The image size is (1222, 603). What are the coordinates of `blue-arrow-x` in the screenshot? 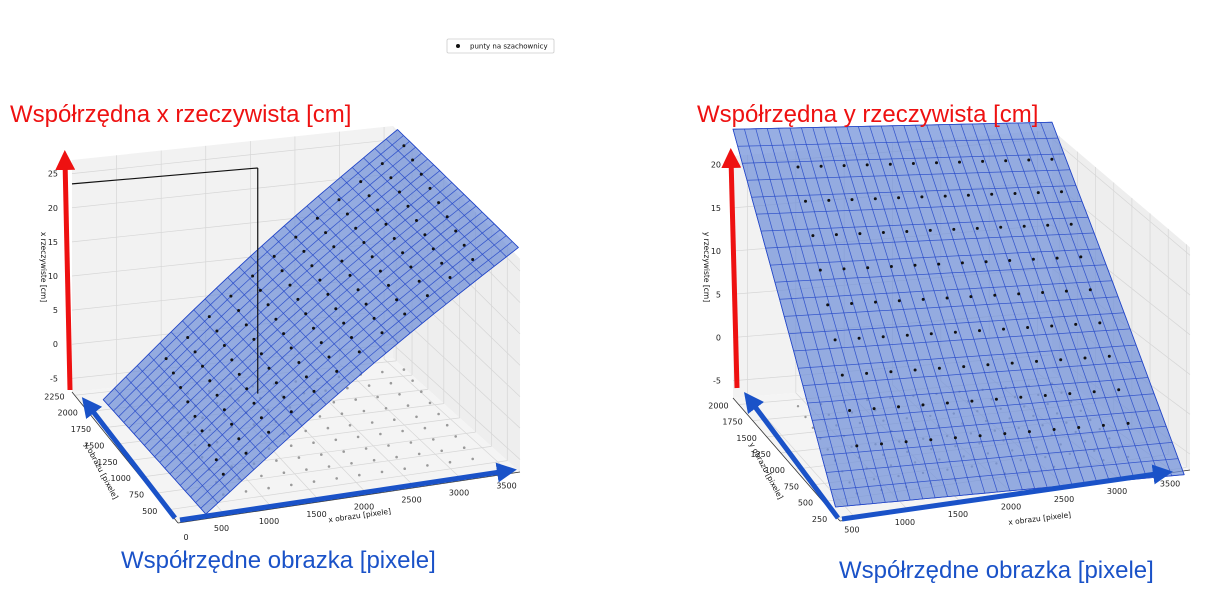 It's located at (348, 492).